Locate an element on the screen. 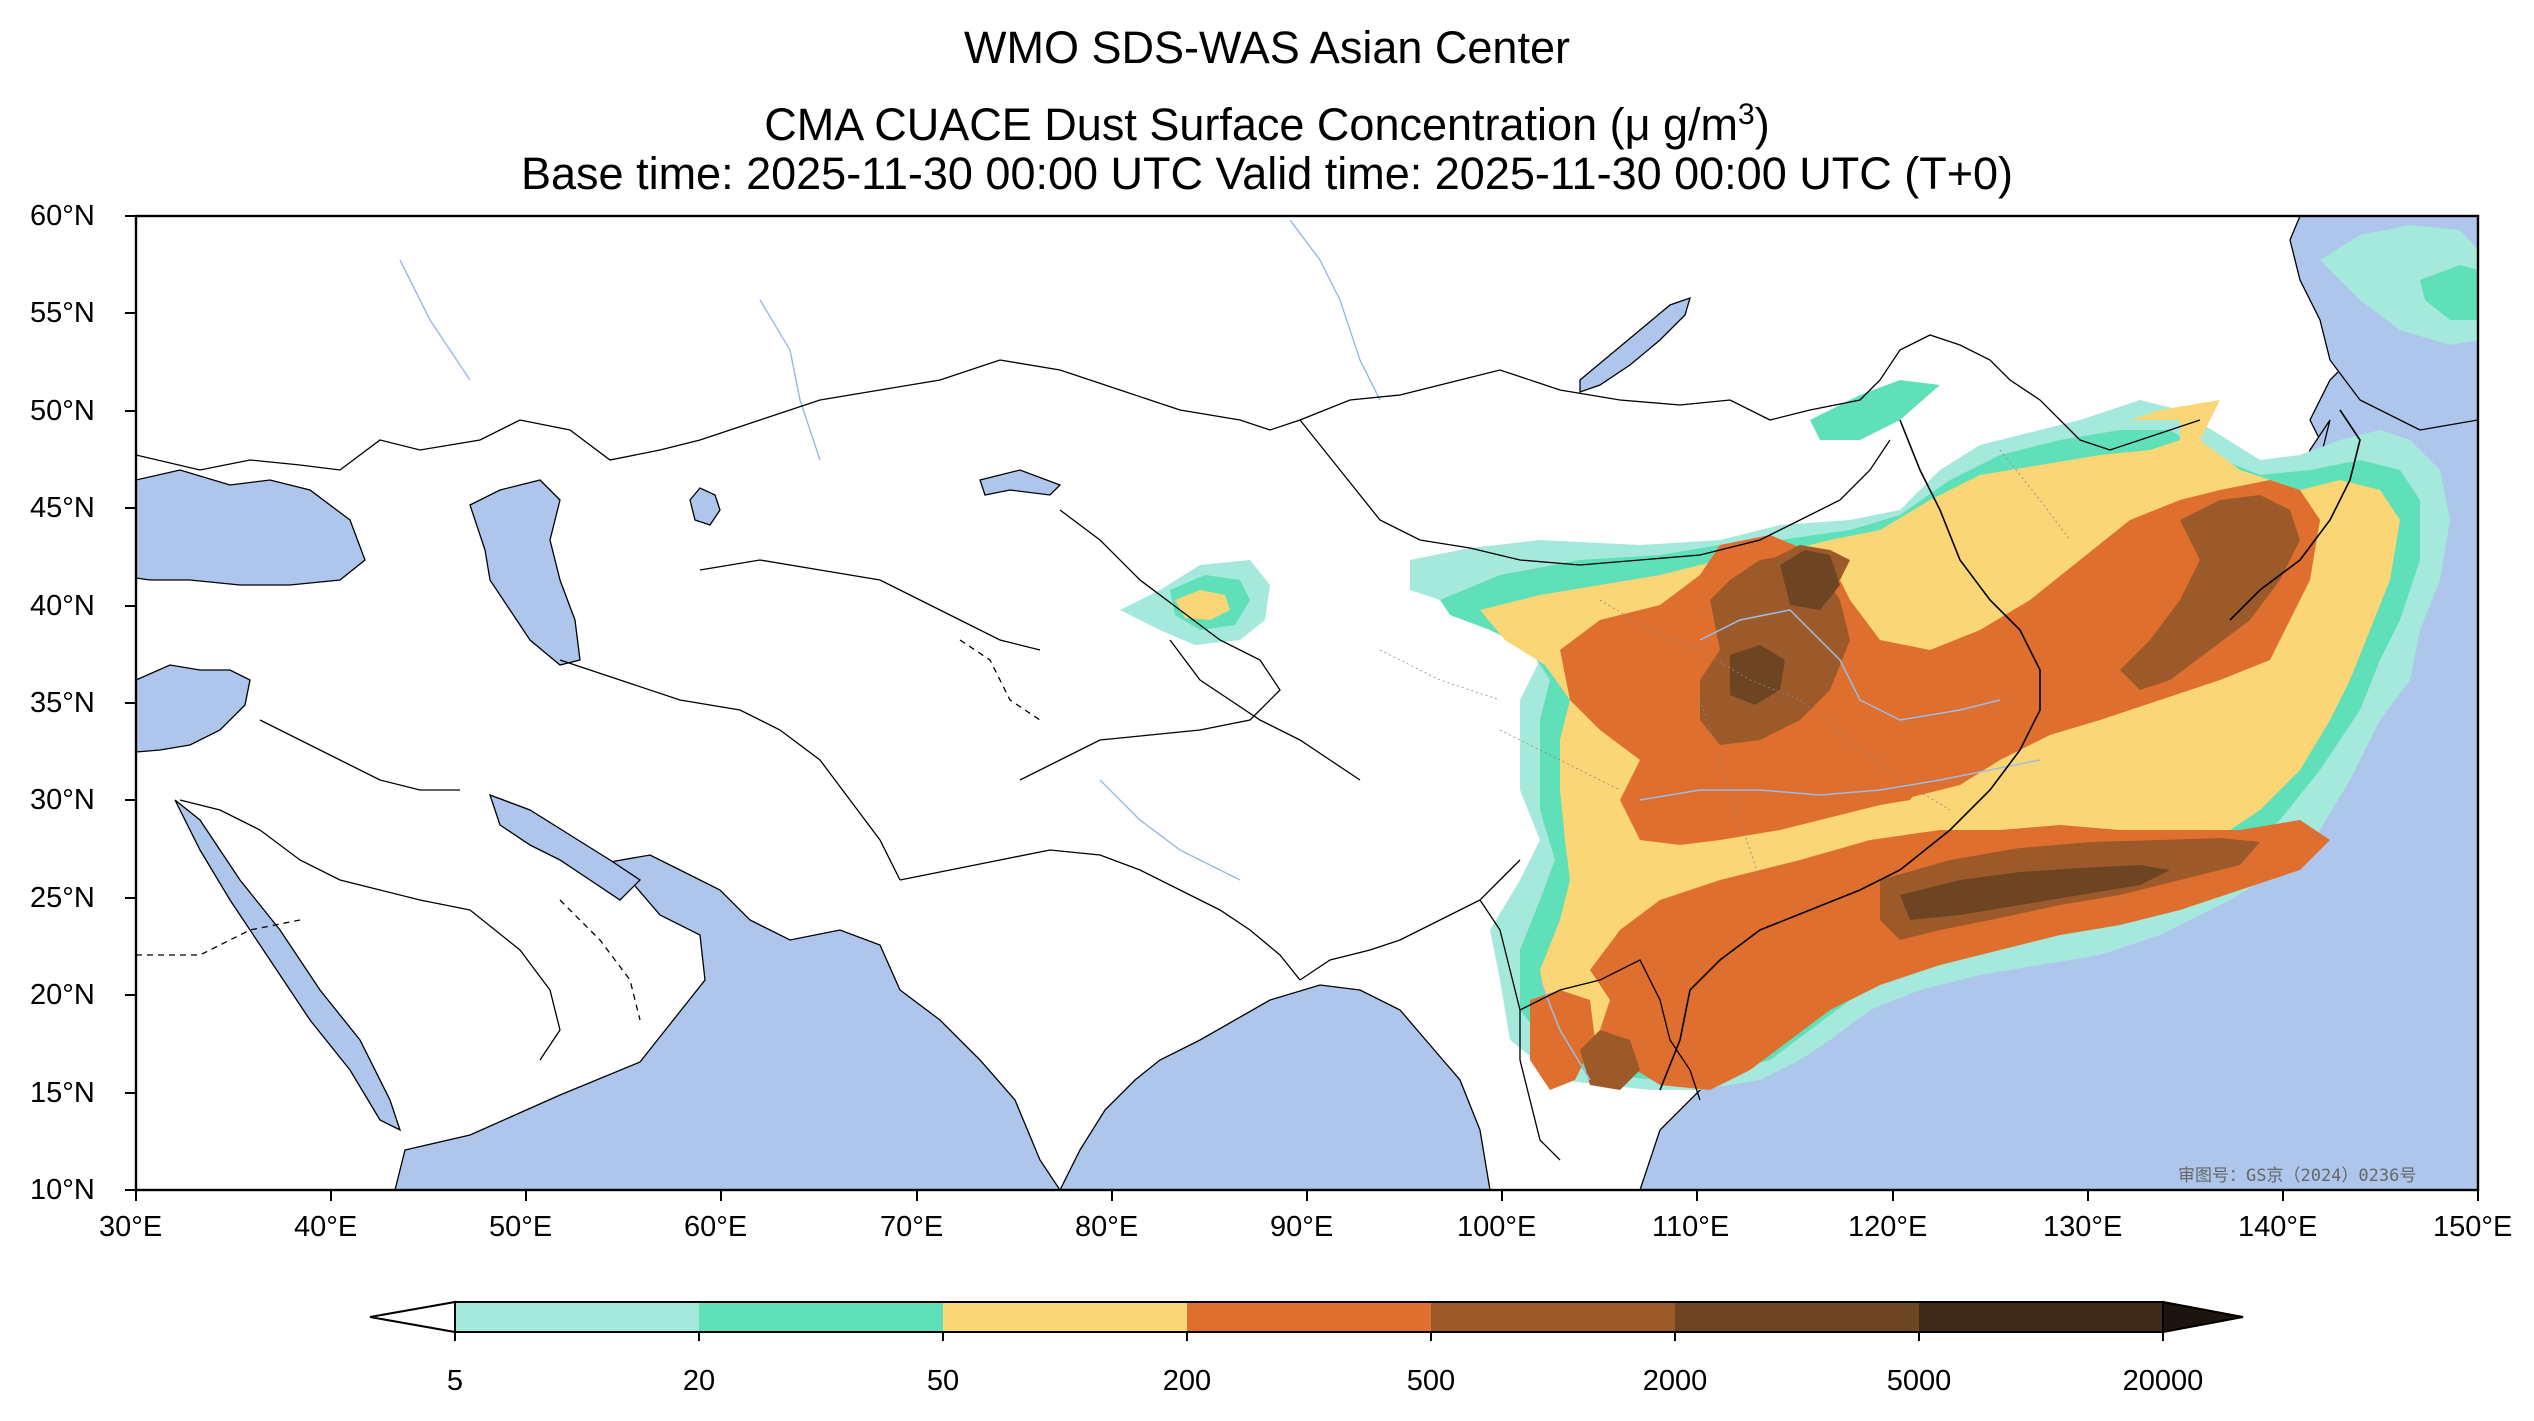 The width and height of the screenshot is (2534, 1421). colorbar-label: 2000 is located at coordinates (1675, 1381).